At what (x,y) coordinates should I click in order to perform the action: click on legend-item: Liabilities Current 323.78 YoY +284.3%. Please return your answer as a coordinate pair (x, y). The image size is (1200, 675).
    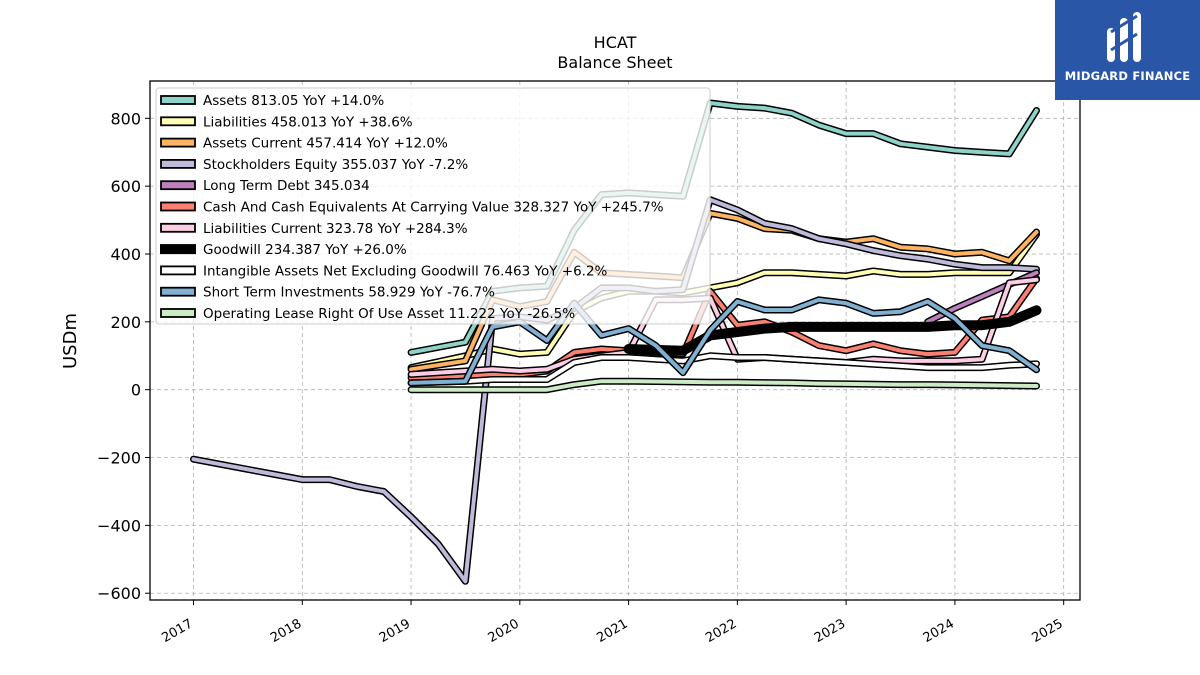
    Looking at the image, I should click on (314, 229).